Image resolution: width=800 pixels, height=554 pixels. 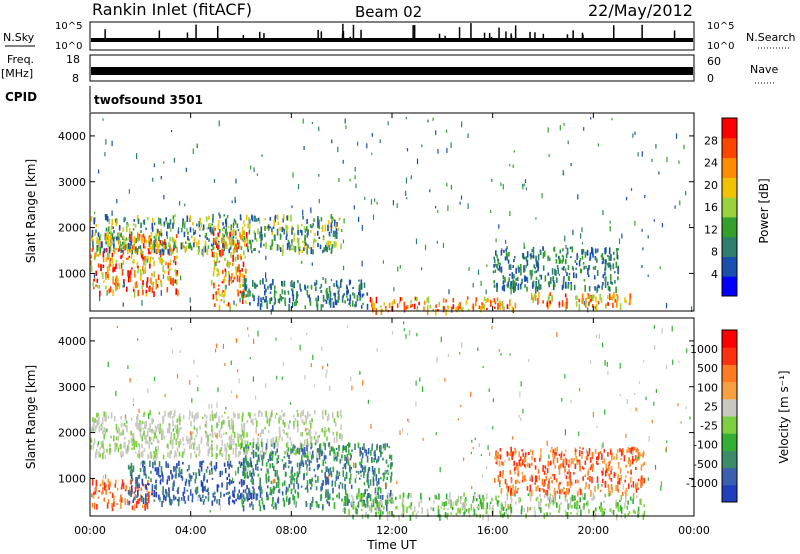 What do you see at coordinates (388, 12) in the screenshot?
I see `beam-label: Beam 02` at bounding box center [388, 12].